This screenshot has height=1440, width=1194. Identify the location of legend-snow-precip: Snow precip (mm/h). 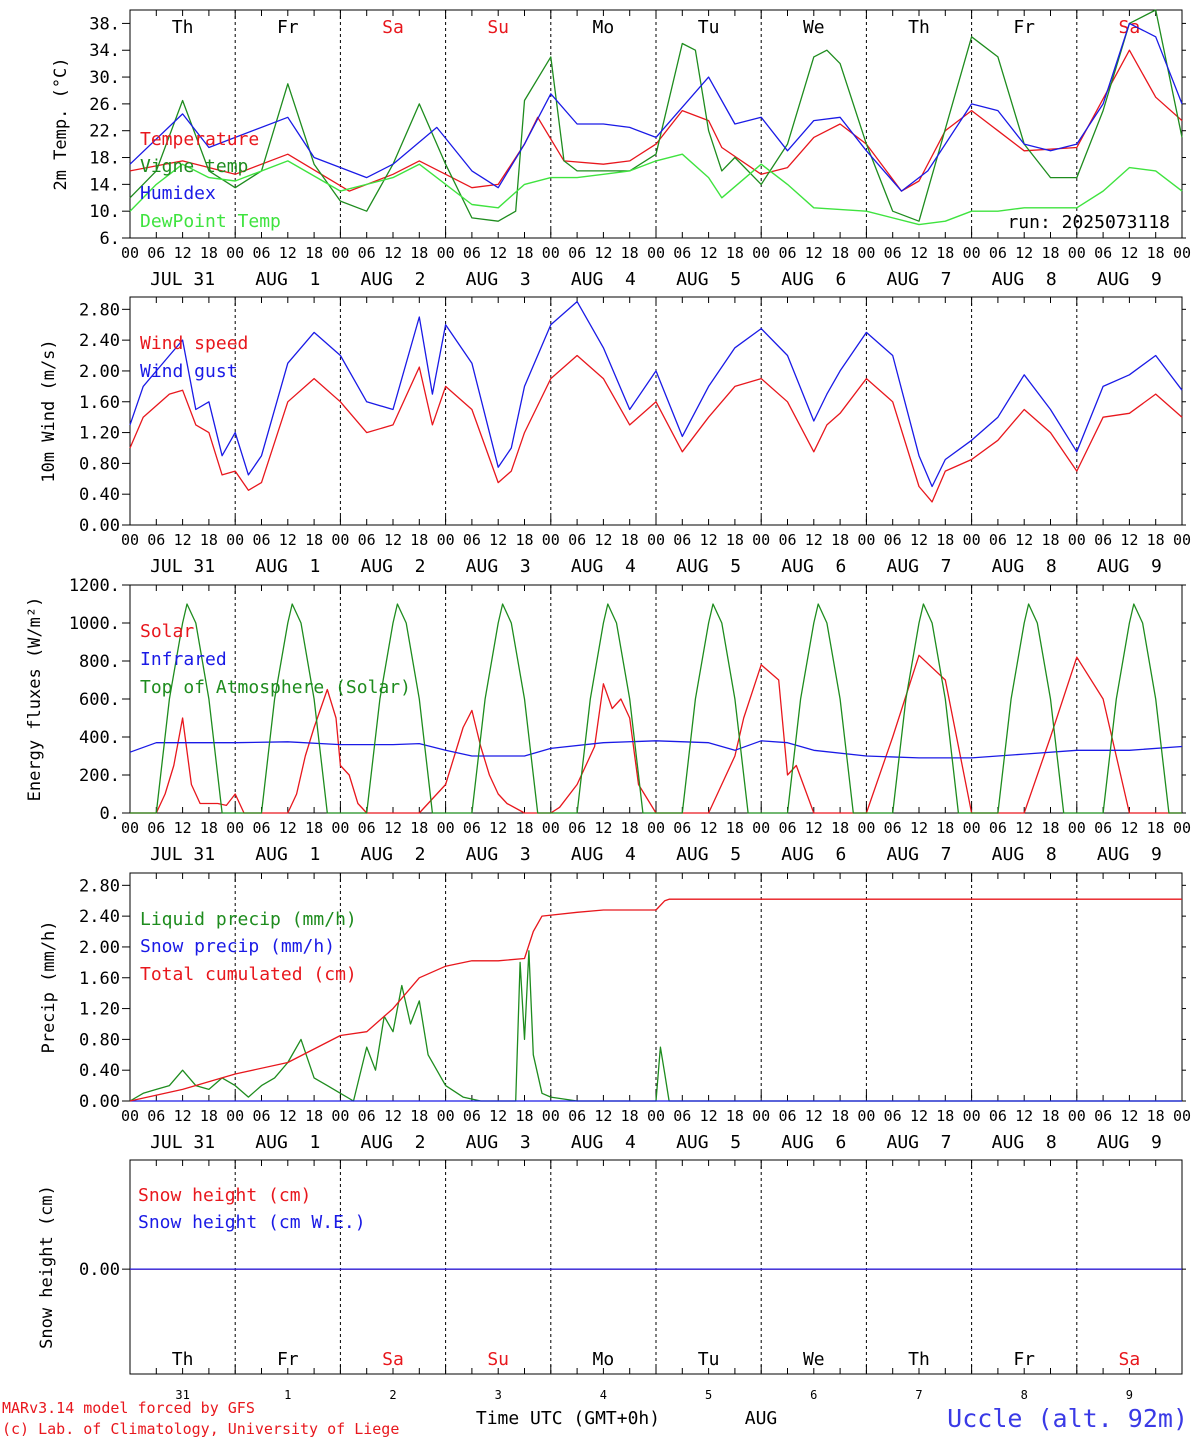
(237, 946).